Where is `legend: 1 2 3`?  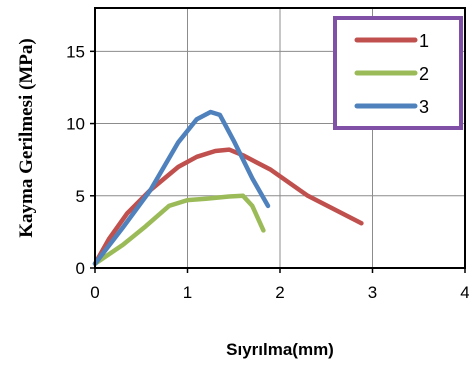
legend: 1 2 3 is located at coordinates (398, 73).